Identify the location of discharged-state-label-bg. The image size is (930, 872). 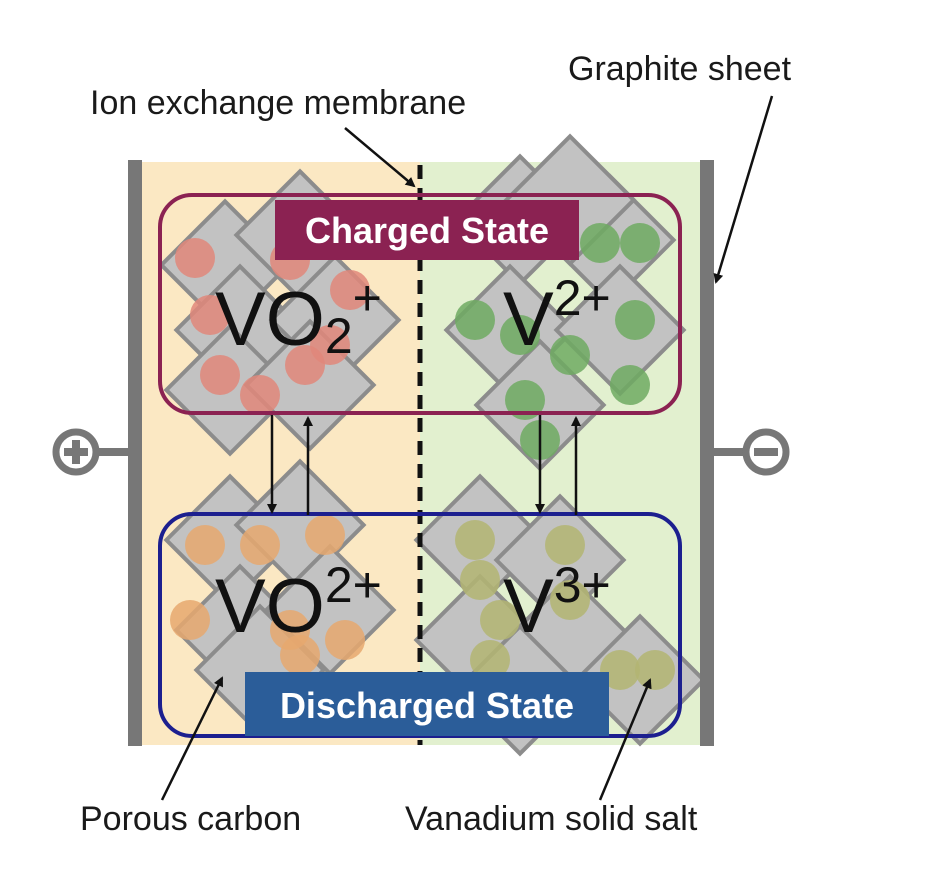
(427, 704).